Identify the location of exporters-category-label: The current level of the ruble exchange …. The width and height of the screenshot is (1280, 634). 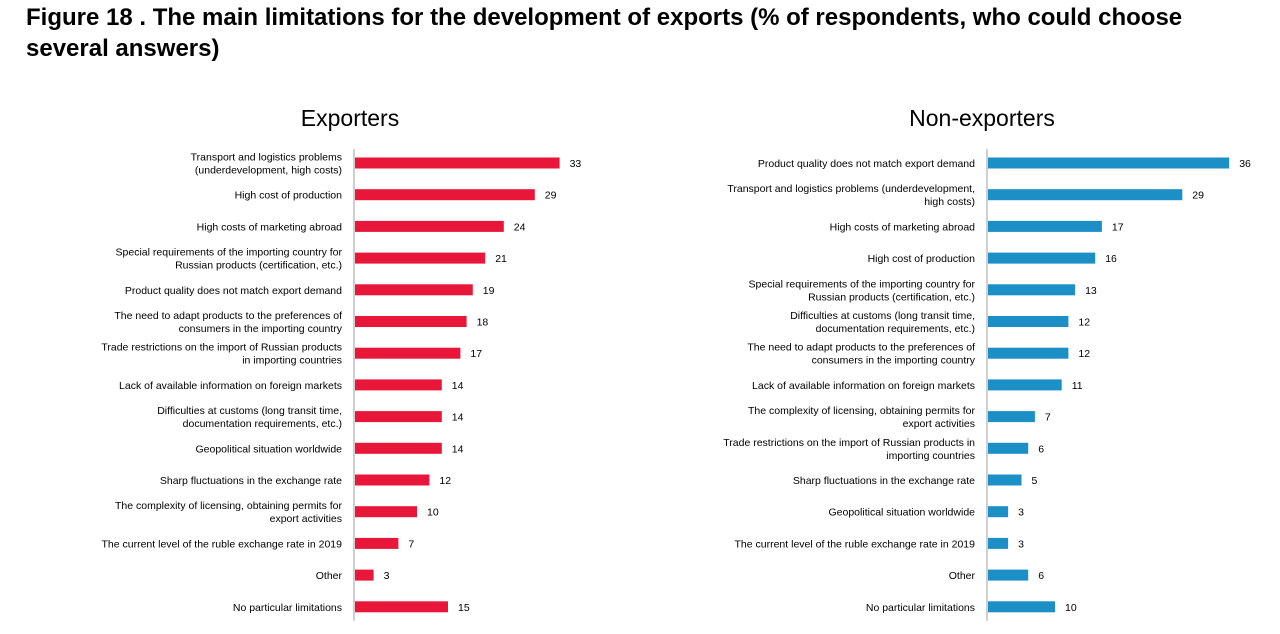
(222, 544).